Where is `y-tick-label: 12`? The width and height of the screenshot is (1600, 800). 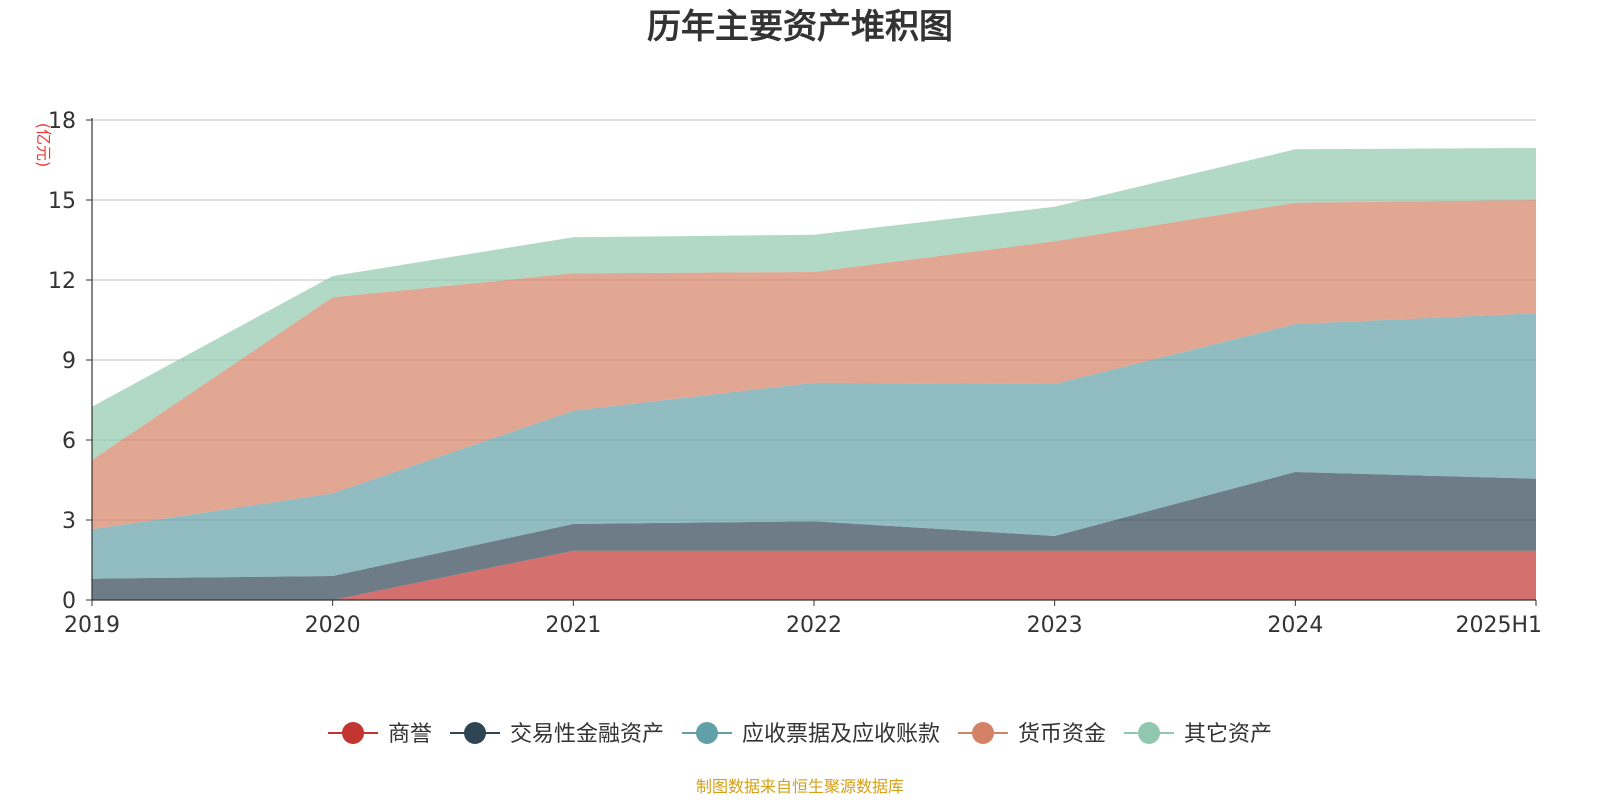
y-tick-label: 12 is located at coordinates (62, 281).